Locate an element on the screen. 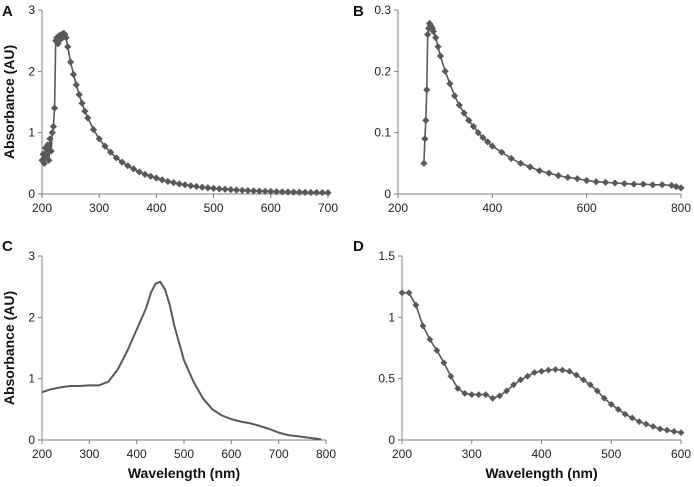  x-tick-label-c: 500 is located at coordinates (184, 454).